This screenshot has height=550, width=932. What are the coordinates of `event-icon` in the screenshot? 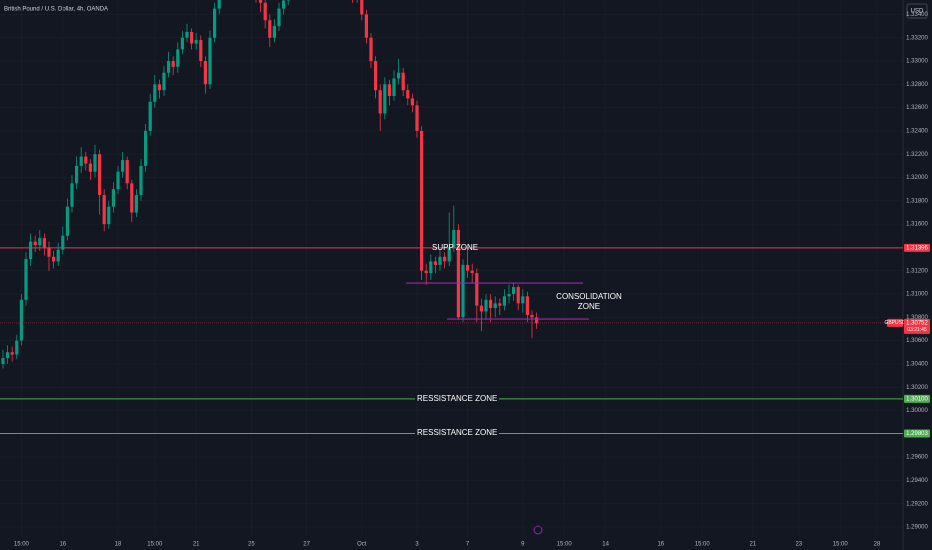 It's located at (538, 530).